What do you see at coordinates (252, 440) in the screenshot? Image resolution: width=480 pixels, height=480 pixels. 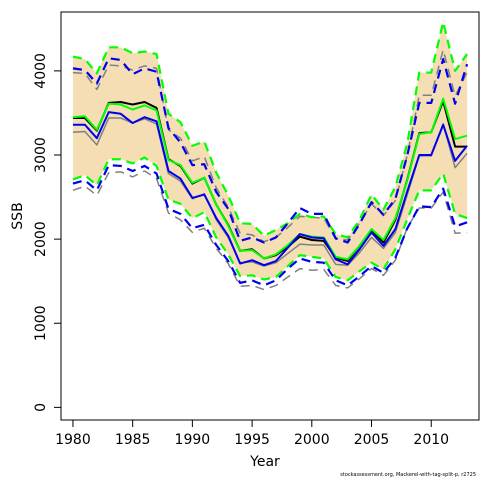 I see `x-tick-label-1995: 1995` at bounding box center [252, 440].